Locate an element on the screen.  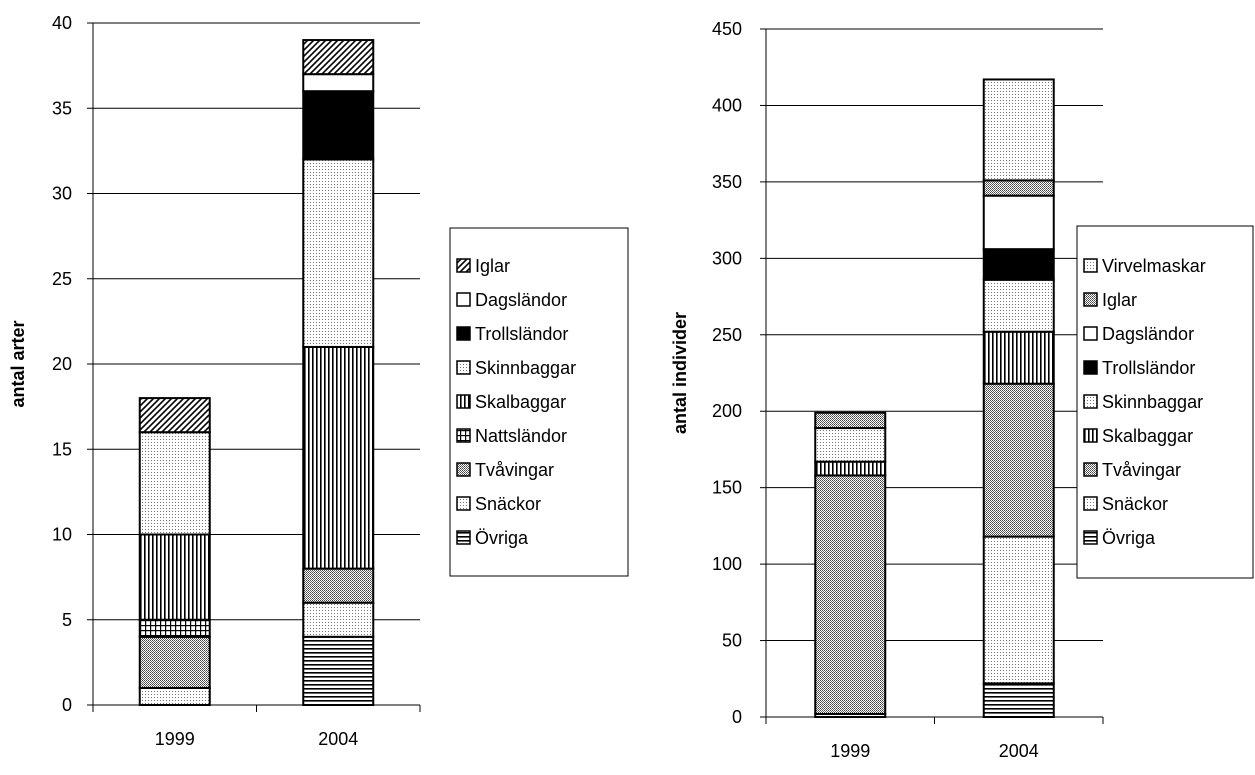
y-tick-label: 350 is located at coordinates (727, 182).